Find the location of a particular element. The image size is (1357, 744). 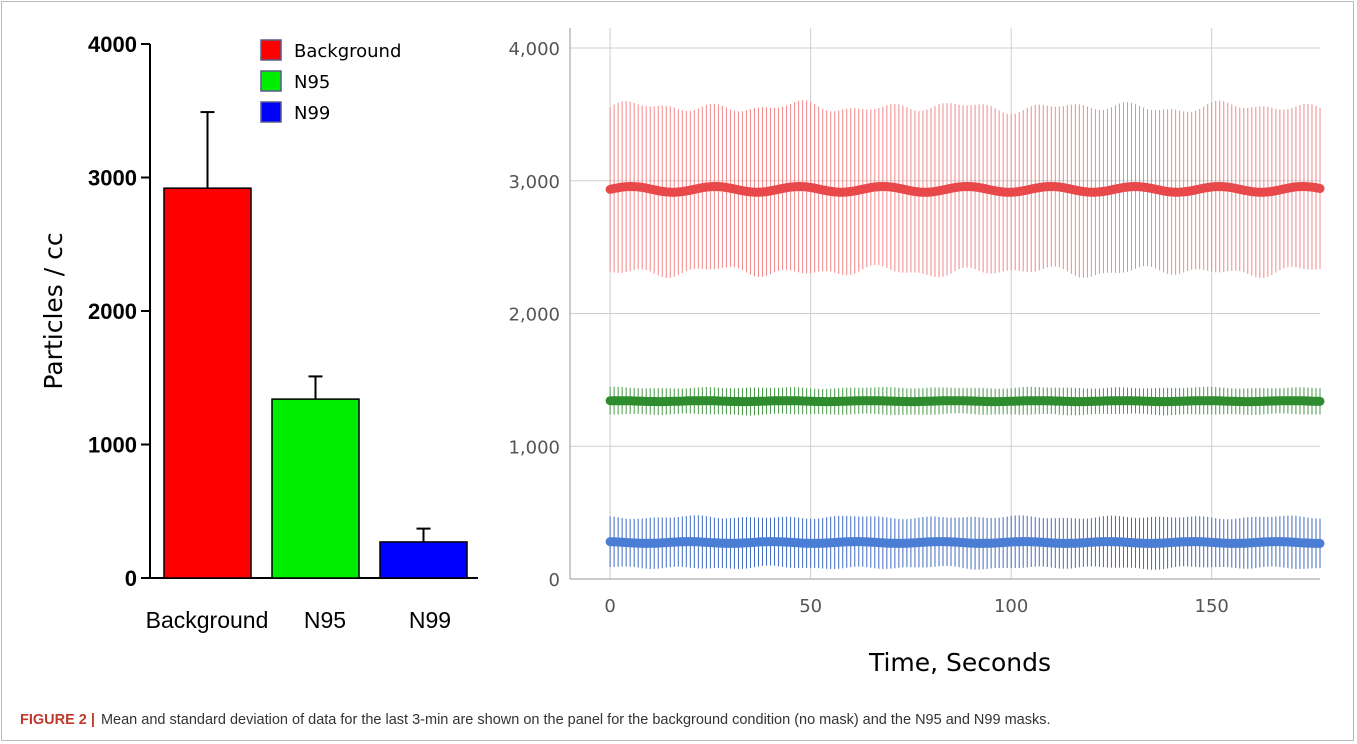

ts-x-tick-label: 0 is located at coordinates (609, 606).